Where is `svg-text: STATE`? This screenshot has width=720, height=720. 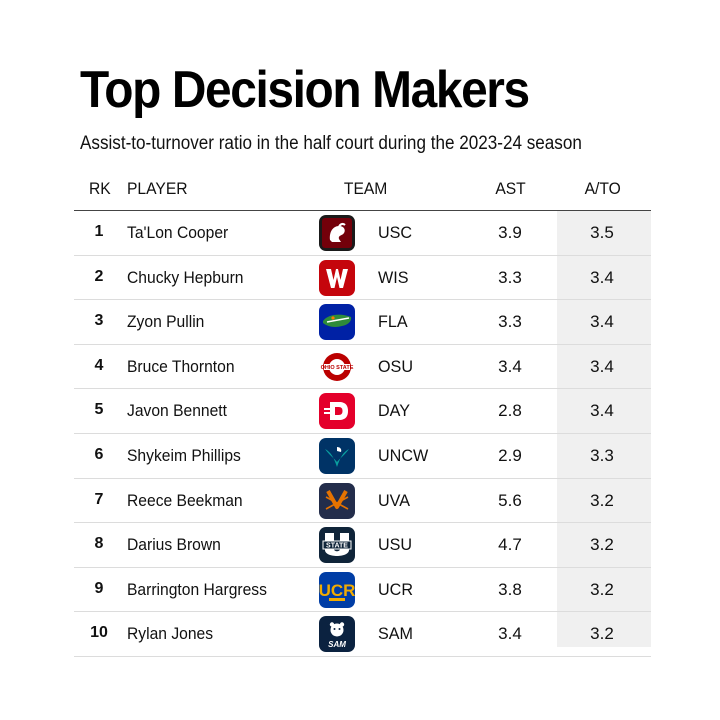 svg-text: STATE is located at coordinates (337, 546).